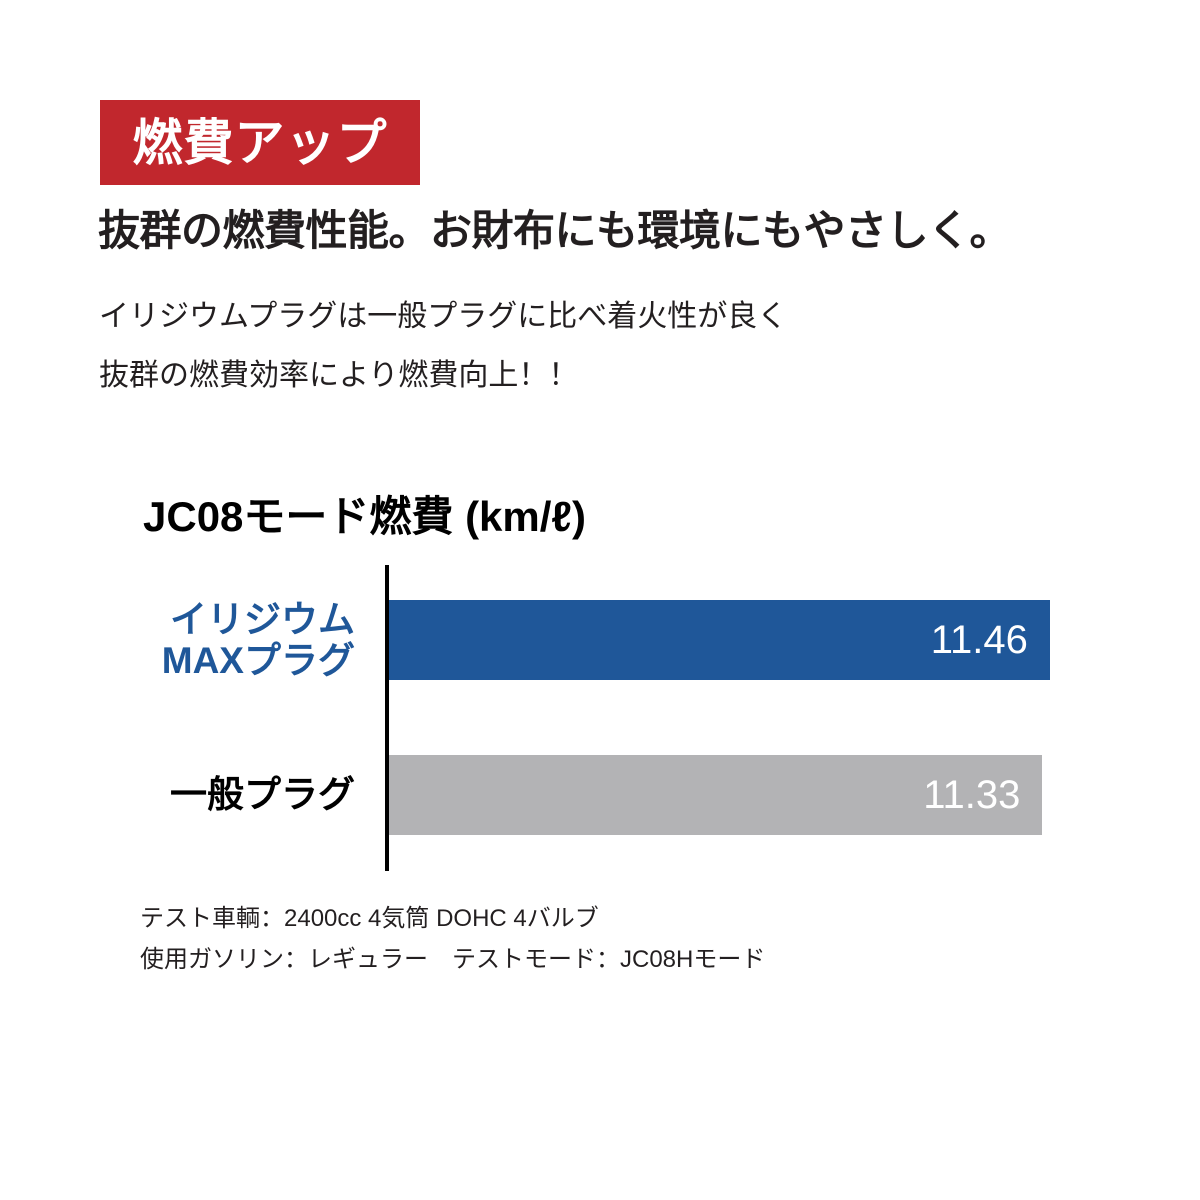 The image size is (1200, 1200). I want to click on bar-regular: 11.33, so click(716, 795).